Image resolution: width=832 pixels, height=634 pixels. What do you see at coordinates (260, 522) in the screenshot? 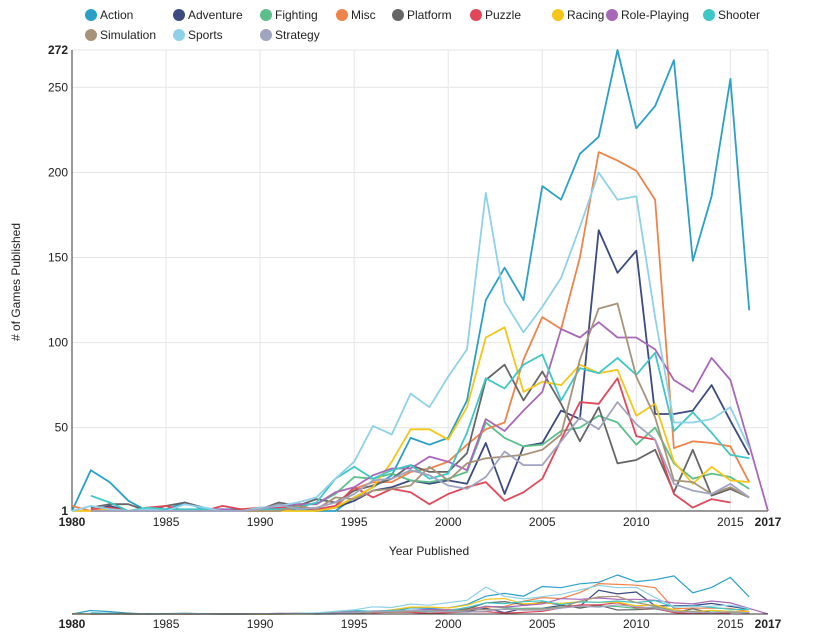
I see `x-tick-label: 1990` at bounding box center [260, 522].